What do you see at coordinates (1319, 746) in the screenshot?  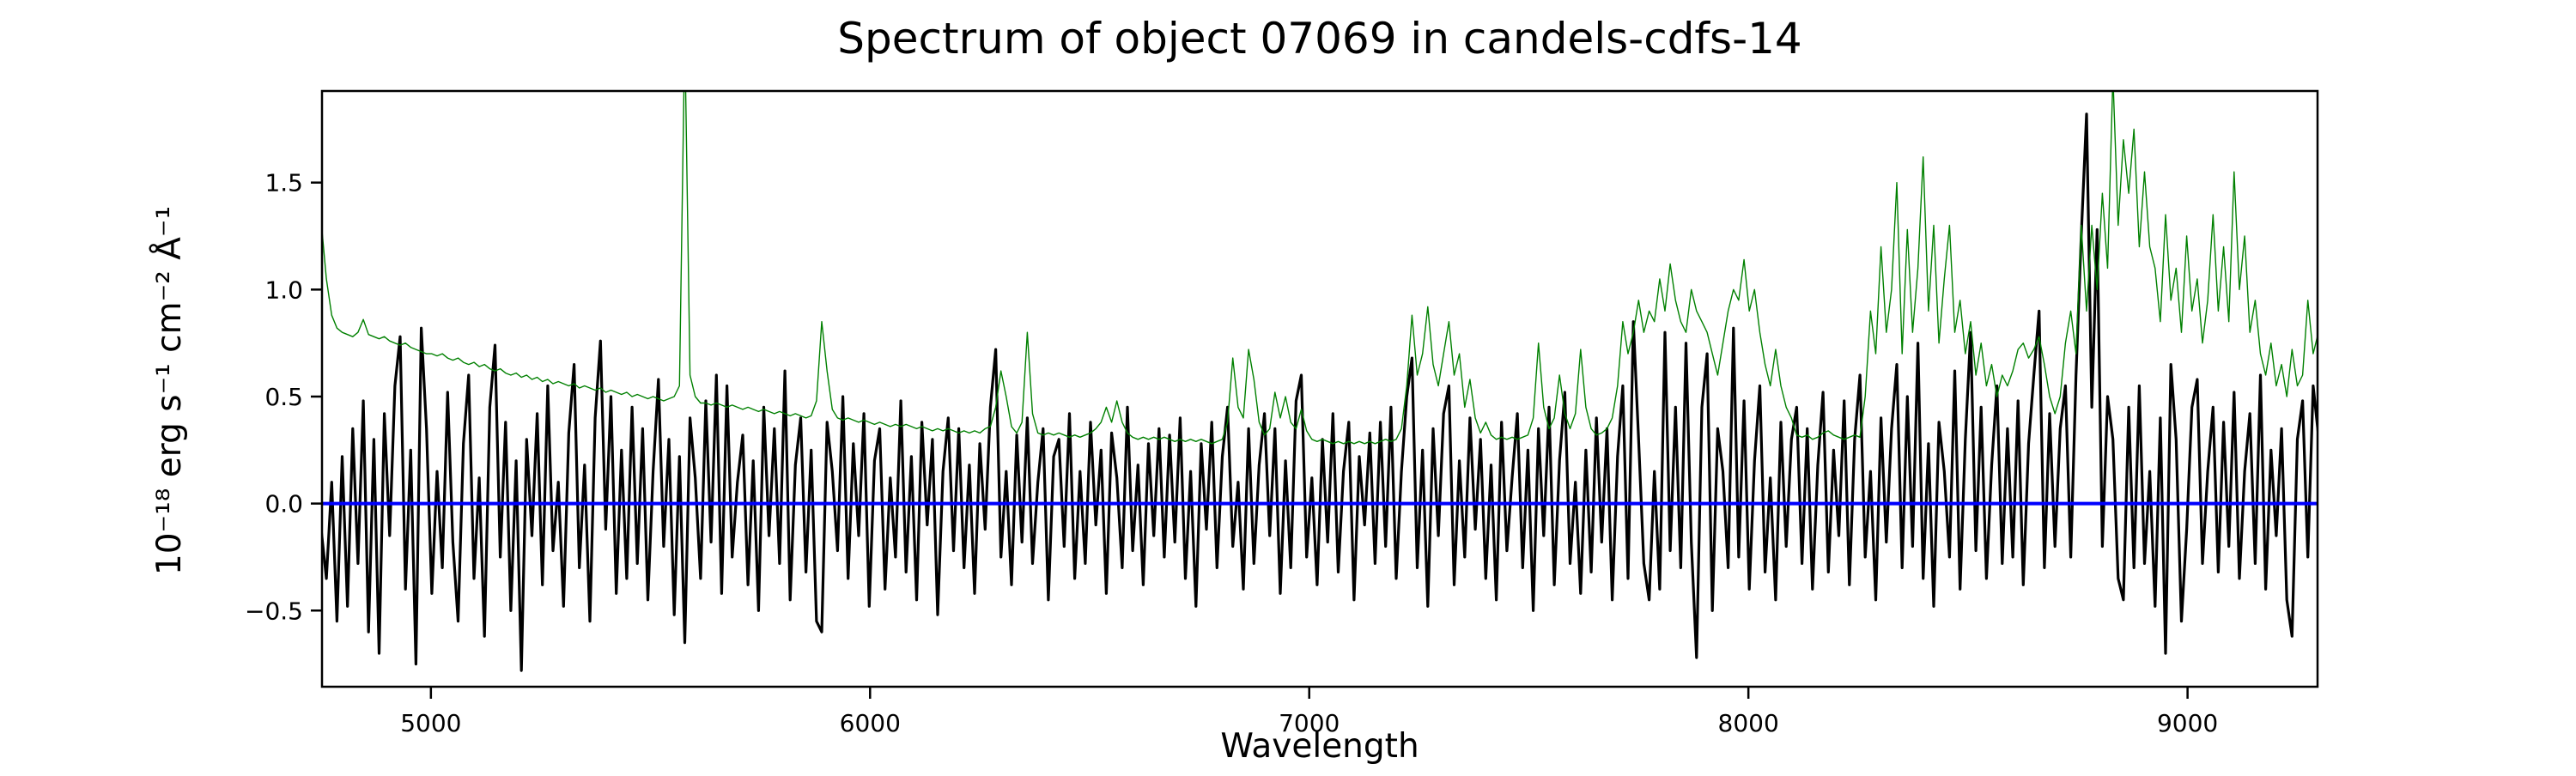 I see `x-axis-label: Wavelength` at bounding box center [1319, 746].